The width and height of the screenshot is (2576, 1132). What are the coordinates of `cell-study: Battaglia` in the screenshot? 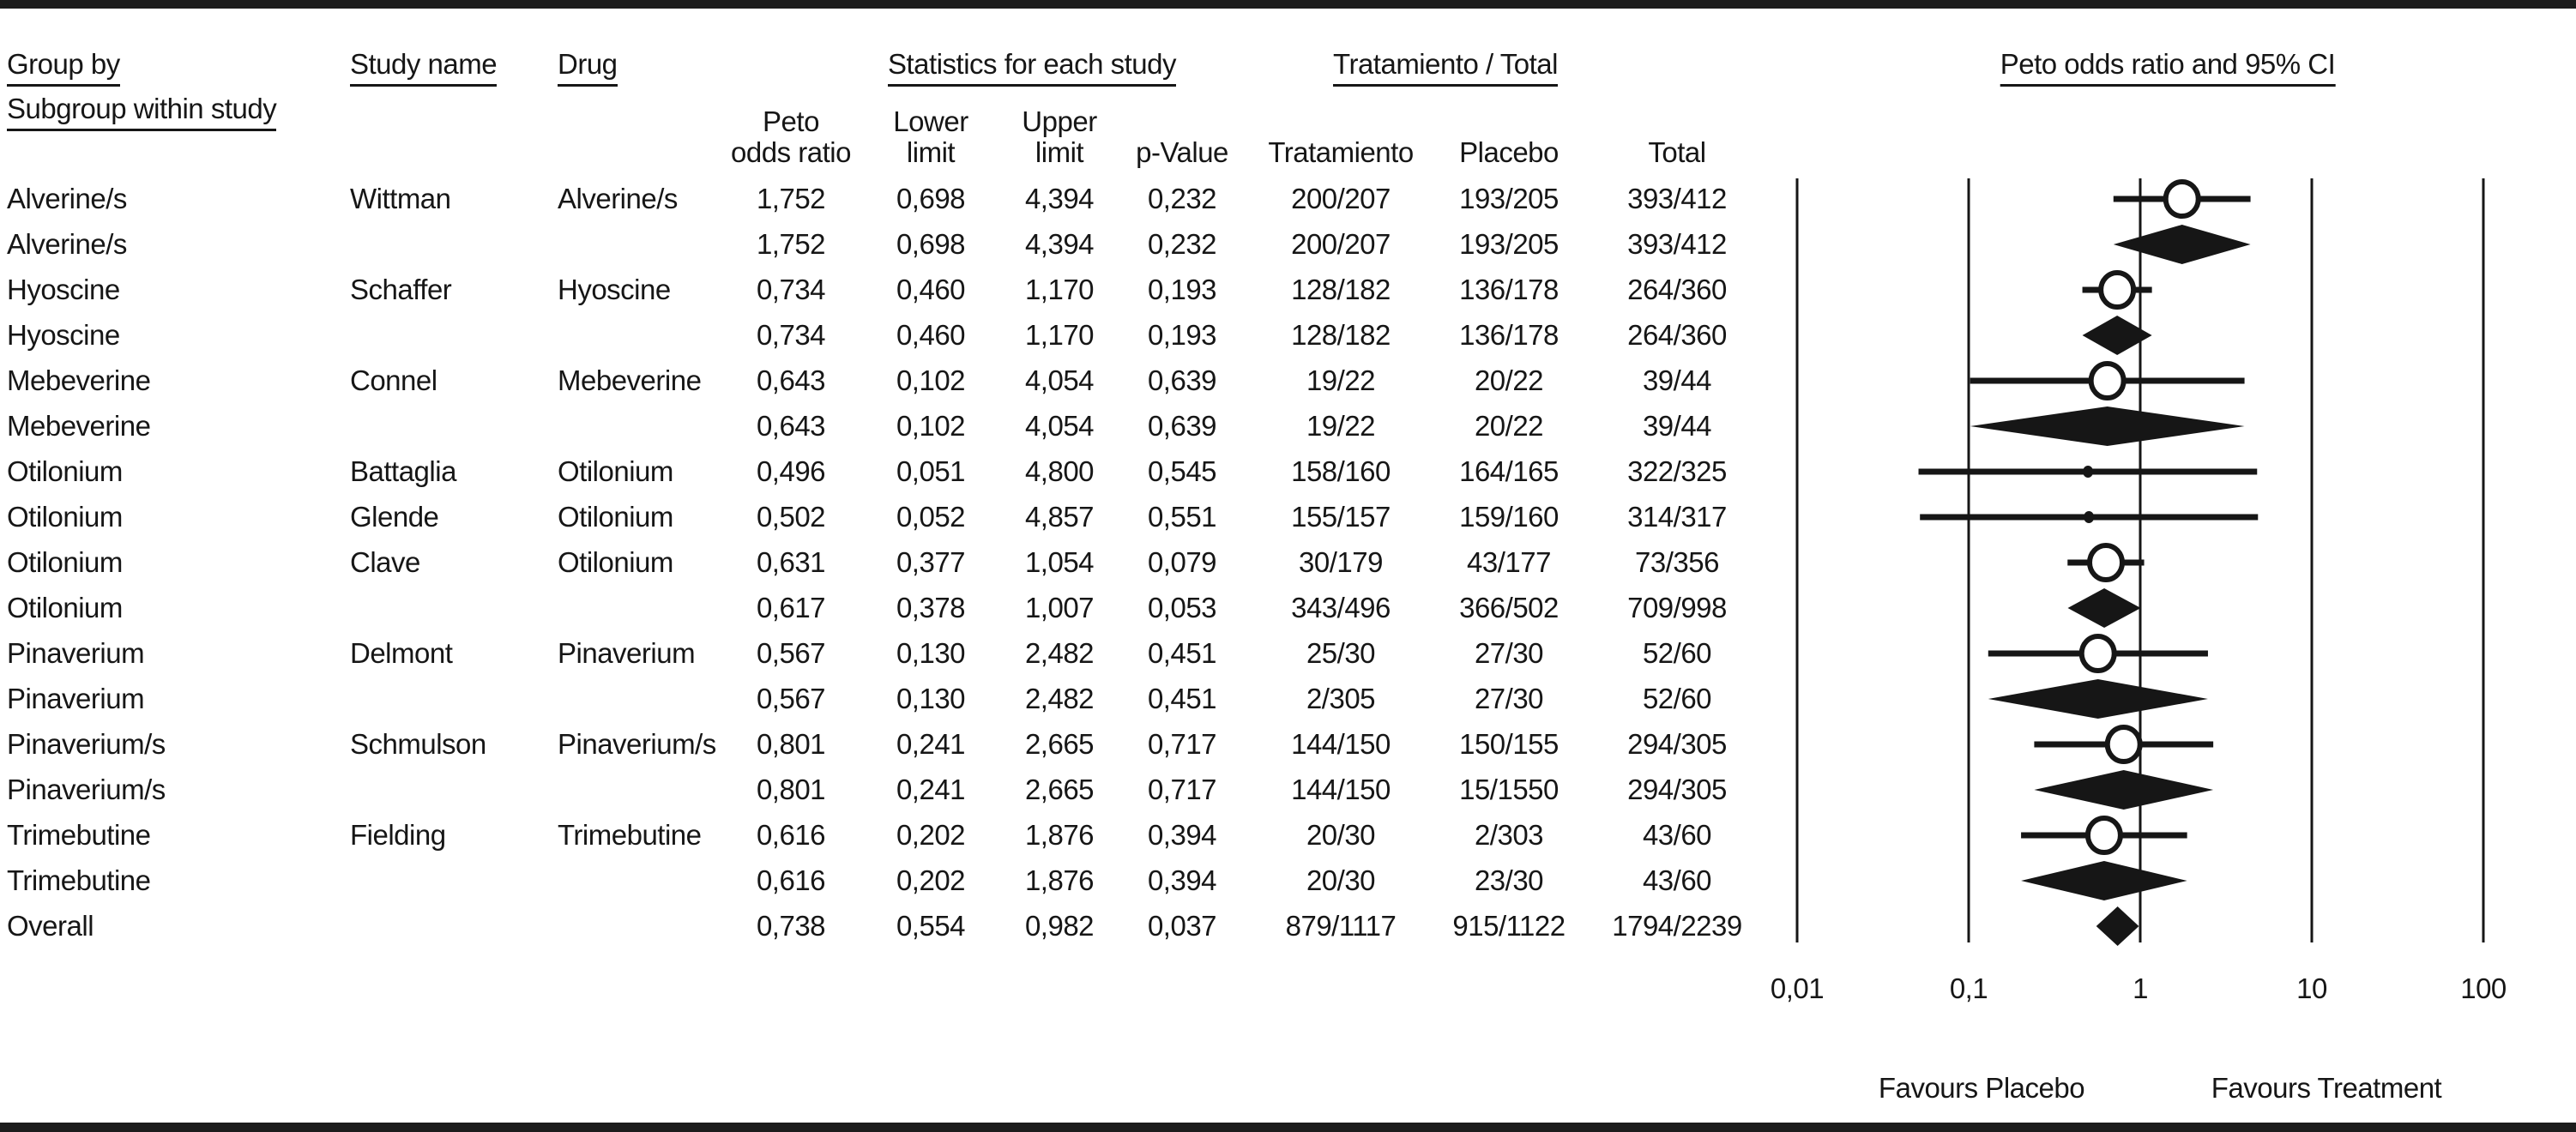 It's located at (403, 471).